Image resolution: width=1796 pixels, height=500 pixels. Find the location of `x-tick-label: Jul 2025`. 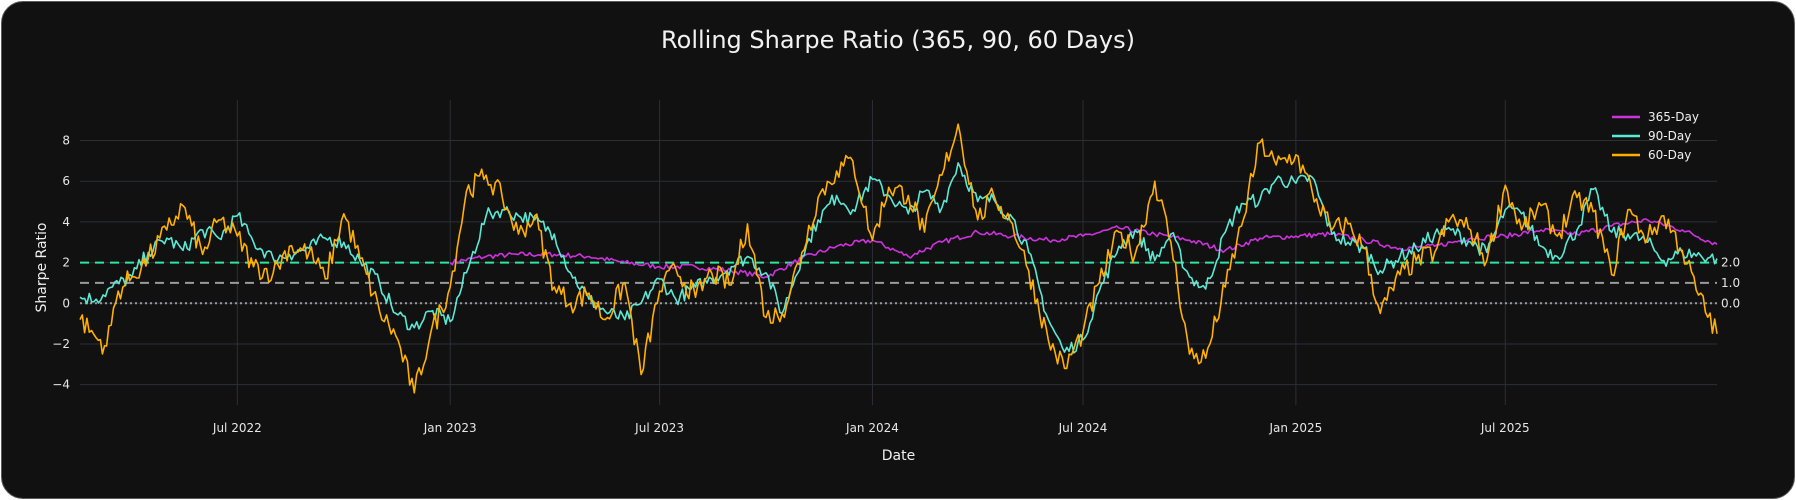

x-tick-label: Jul 2025 is located at coordinates (1505, 428).